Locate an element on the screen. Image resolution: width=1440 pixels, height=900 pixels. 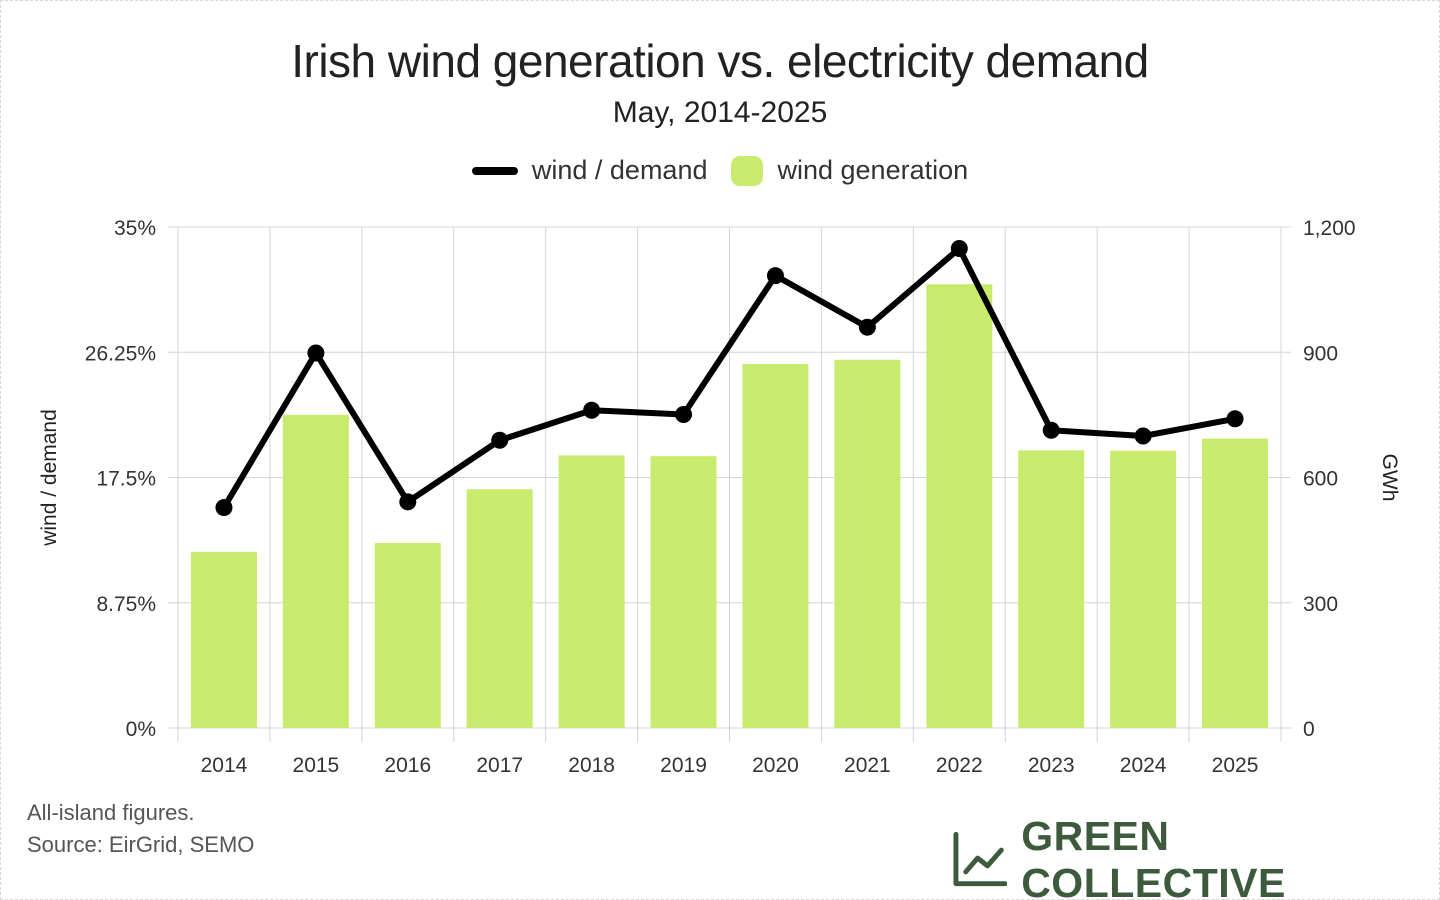
y-axis-left-title: wind / demand is located at coordinates (49, 478).